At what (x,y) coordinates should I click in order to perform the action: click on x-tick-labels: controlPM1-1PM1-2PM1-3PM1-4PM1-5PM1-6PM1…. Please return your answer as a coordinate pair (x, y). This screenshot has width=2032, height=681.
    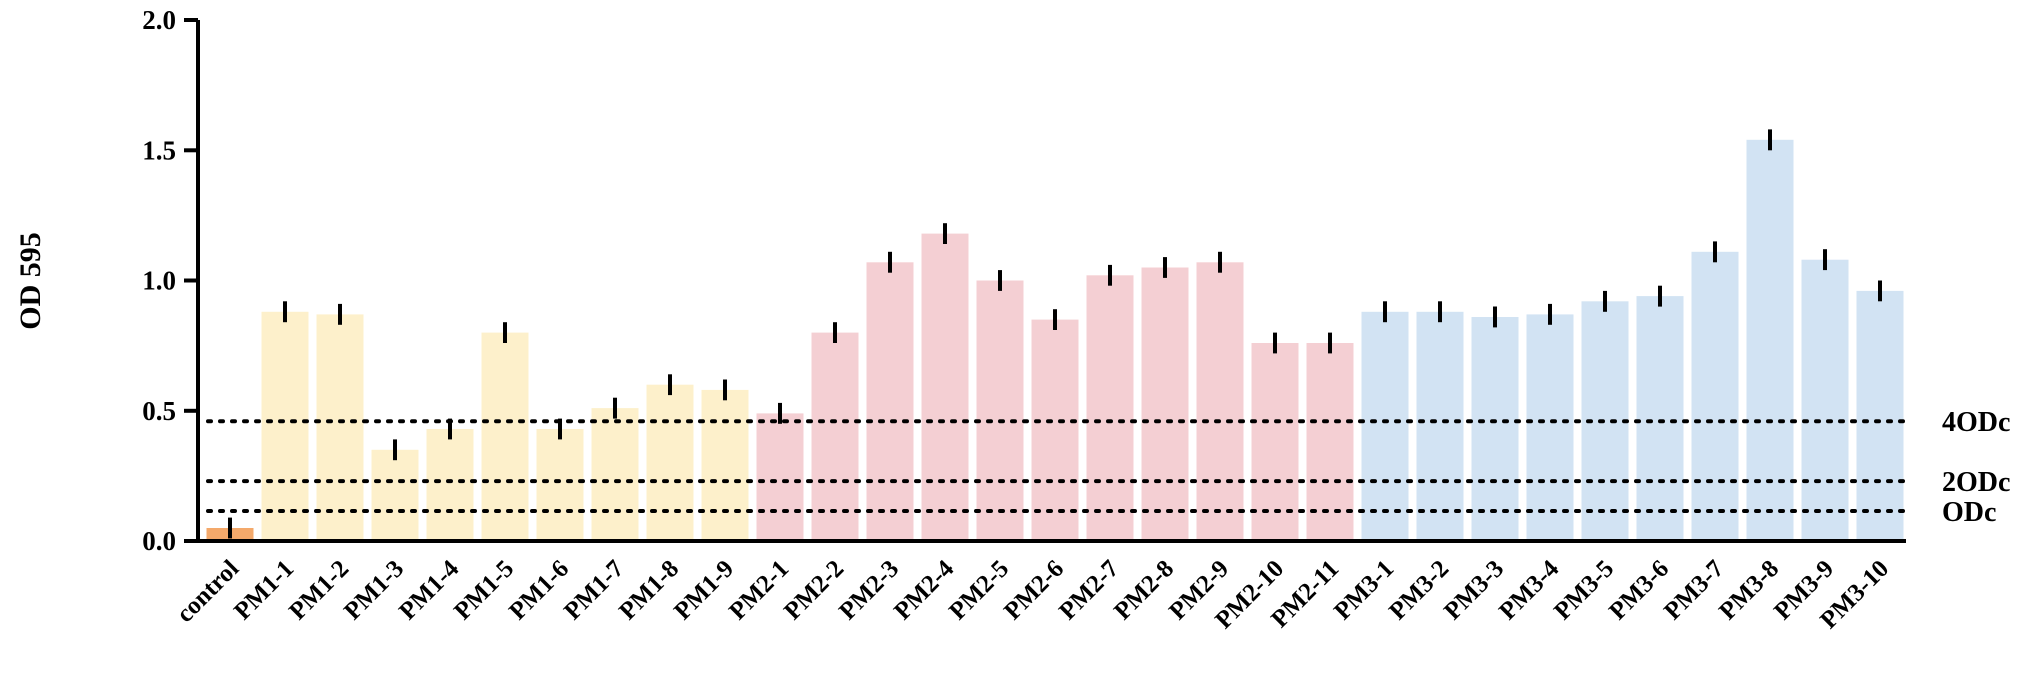
    Looking at the image, I should click on (1032, 594).